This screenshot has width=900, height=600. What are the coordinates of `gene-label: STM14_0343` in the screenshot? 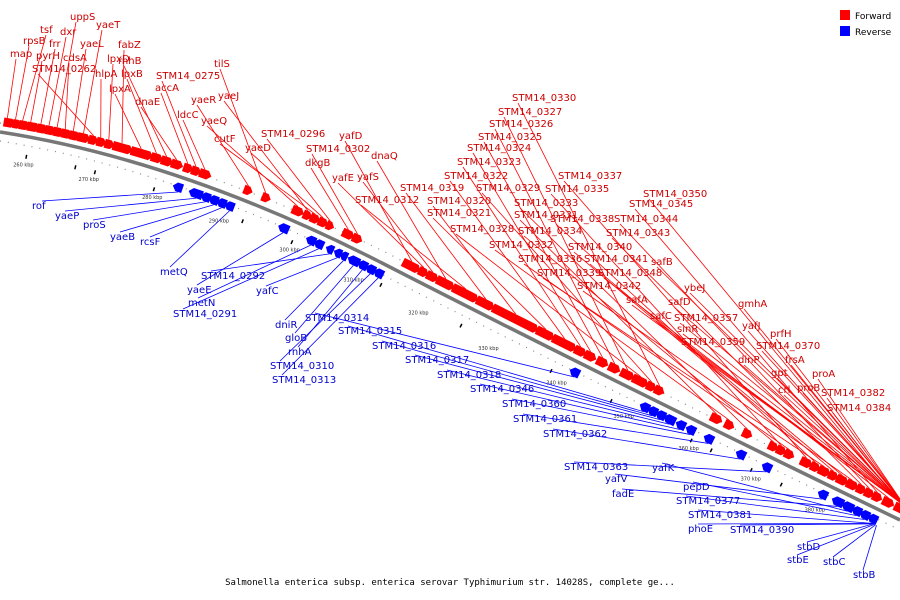 It's located at (638, 233).